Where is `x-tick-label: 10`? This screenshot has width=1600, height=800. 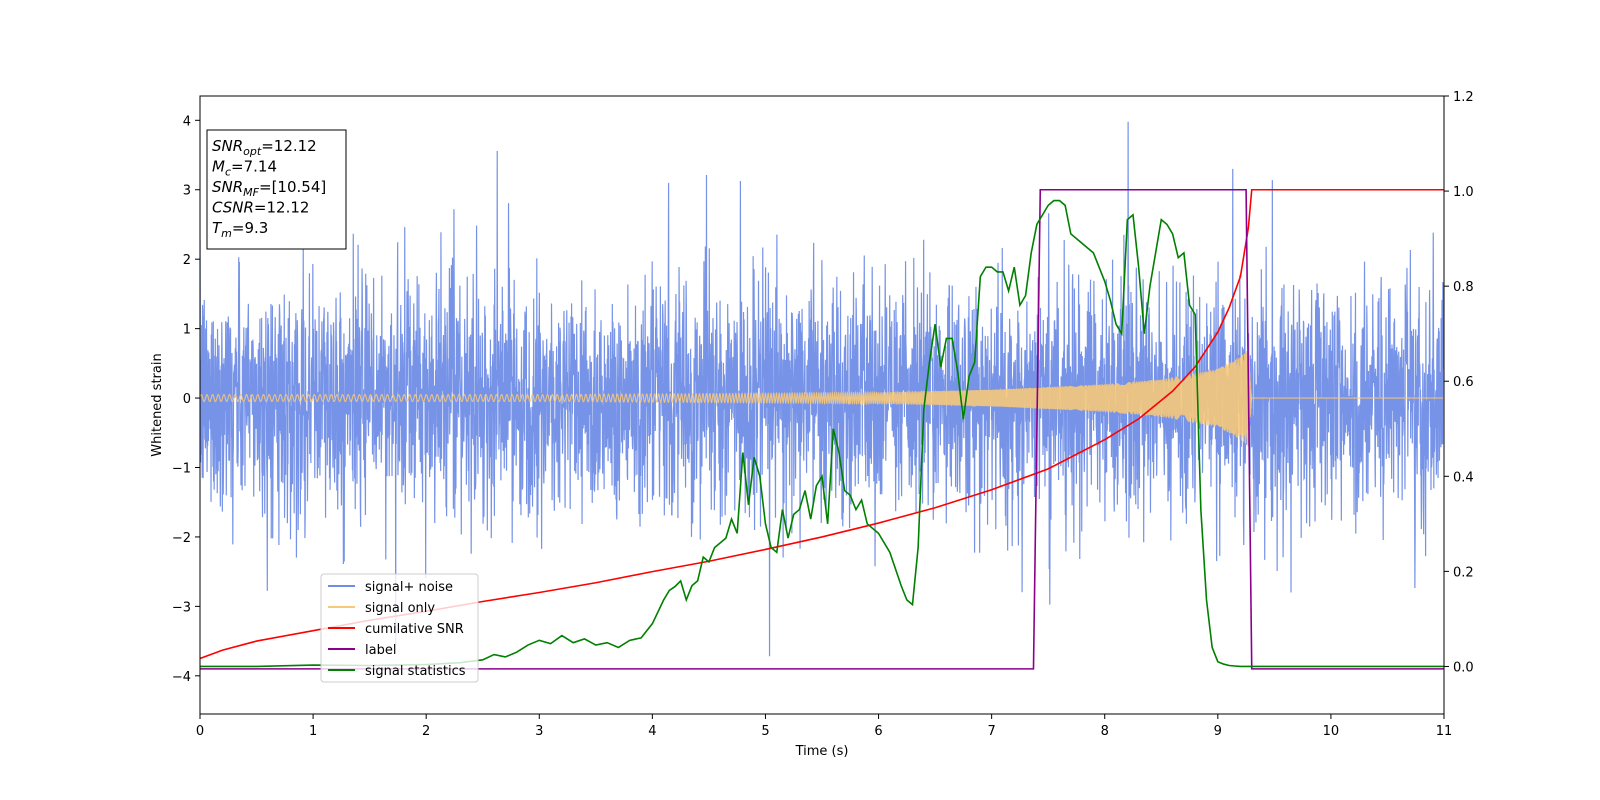
x-tick-label: 10 is located at coordinates (1331, 731).